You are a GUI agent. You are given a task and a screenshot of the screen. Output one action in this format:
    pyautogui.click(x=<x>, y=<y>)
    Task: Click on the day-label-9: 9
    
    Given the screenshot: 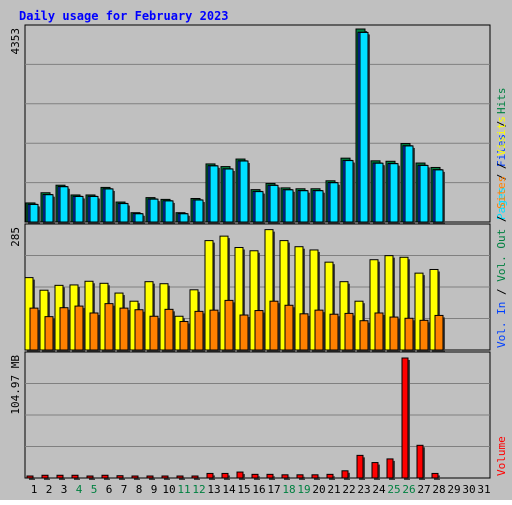 What is the action you would take?
    pyautogui.click(x=154, y=489)
    